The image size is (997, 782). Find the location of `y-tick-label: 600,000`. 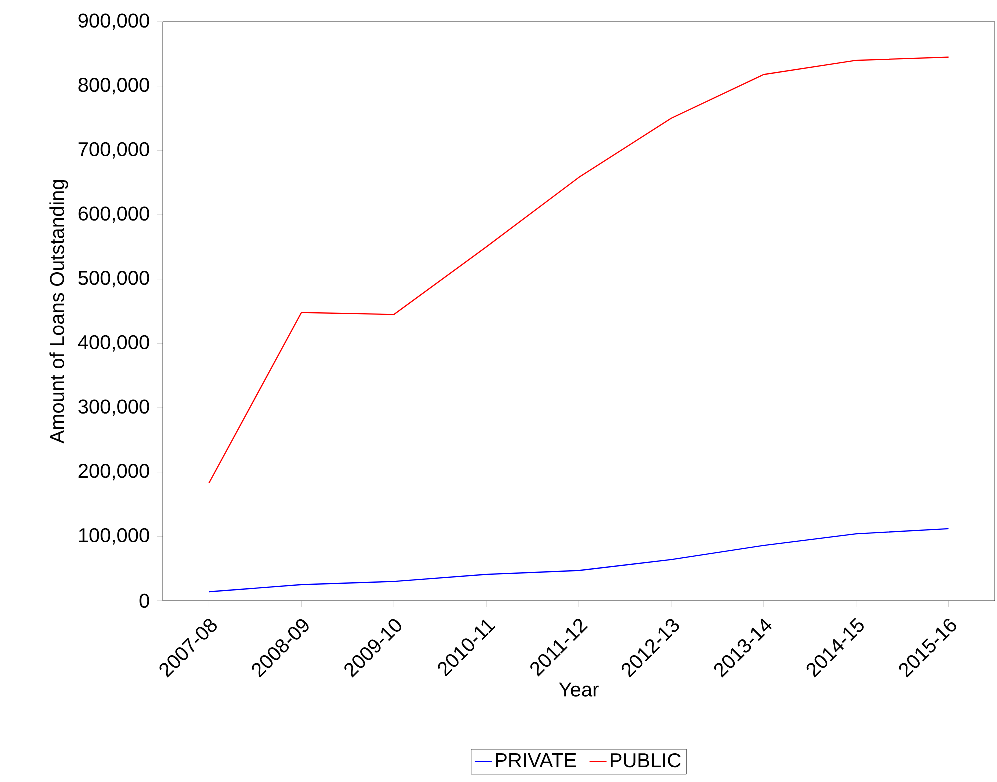

y-tick-label: 600,000 is located at coordinates (114, 215).